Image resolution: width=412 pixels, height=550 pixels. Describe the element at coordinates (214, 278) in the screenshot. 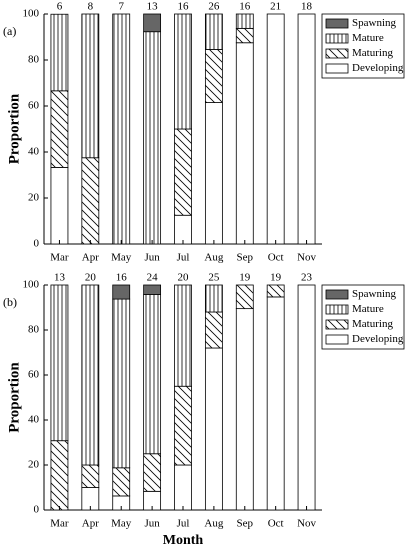

I see `bar-count: 25` at that location.